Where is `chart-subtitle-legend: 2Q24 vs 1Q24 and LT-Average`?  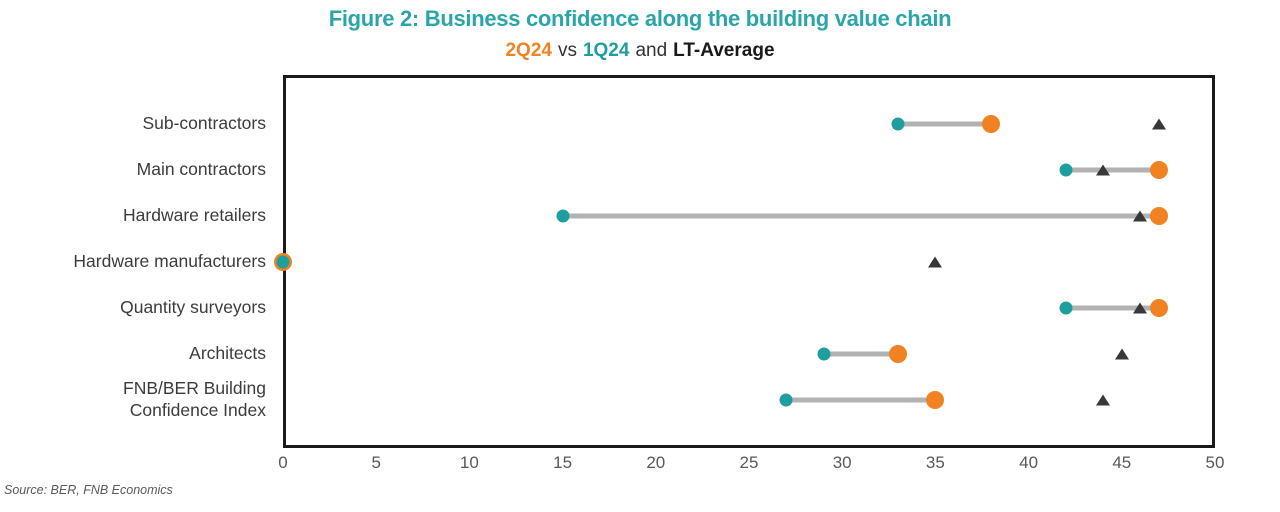 chart-subtitle-legend: 2Q24 vs 1Q24 and LT-Average is located at coordinates (640, 51).